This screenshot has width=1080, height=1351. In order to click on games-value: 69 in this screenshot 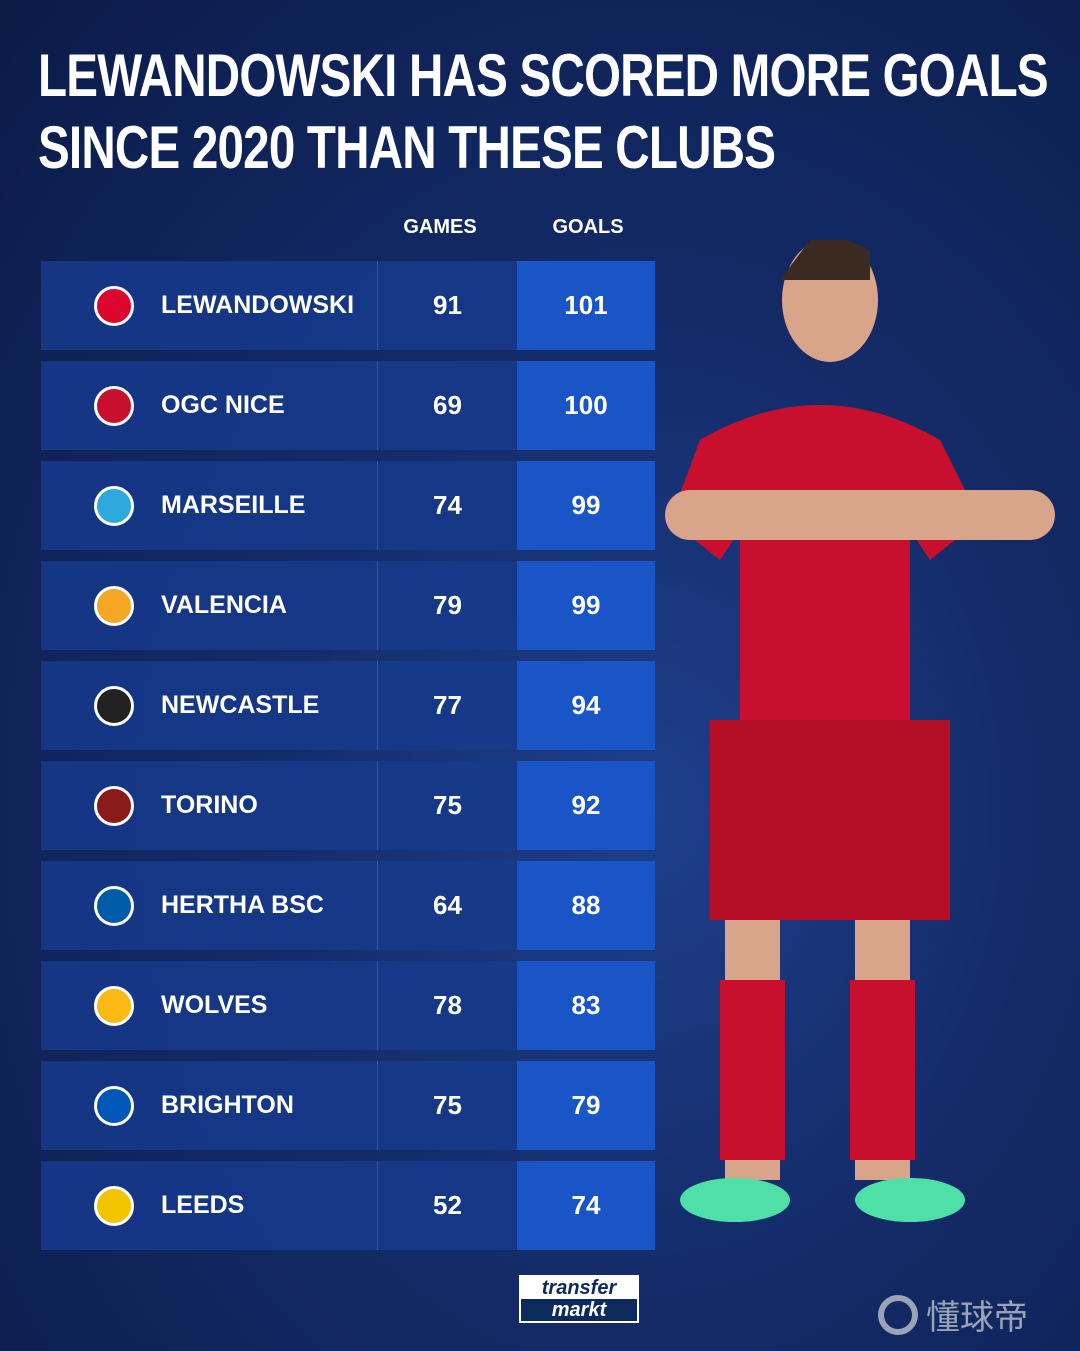, I will do `click(447, 405)`.